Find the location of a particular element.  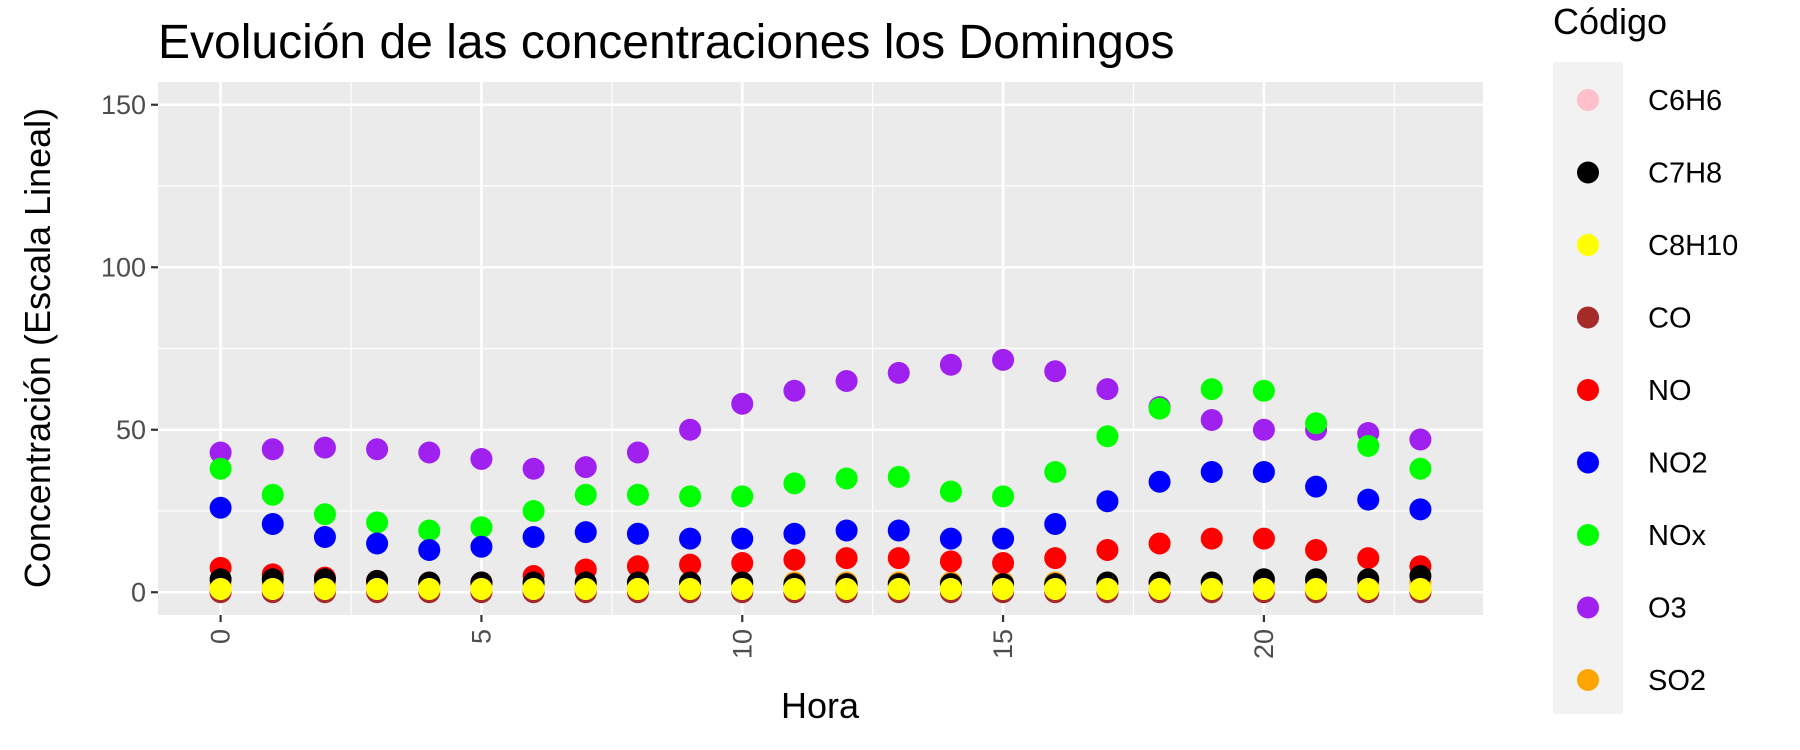

legend-label-nox: NOx is located at coordinates (1677, 536).